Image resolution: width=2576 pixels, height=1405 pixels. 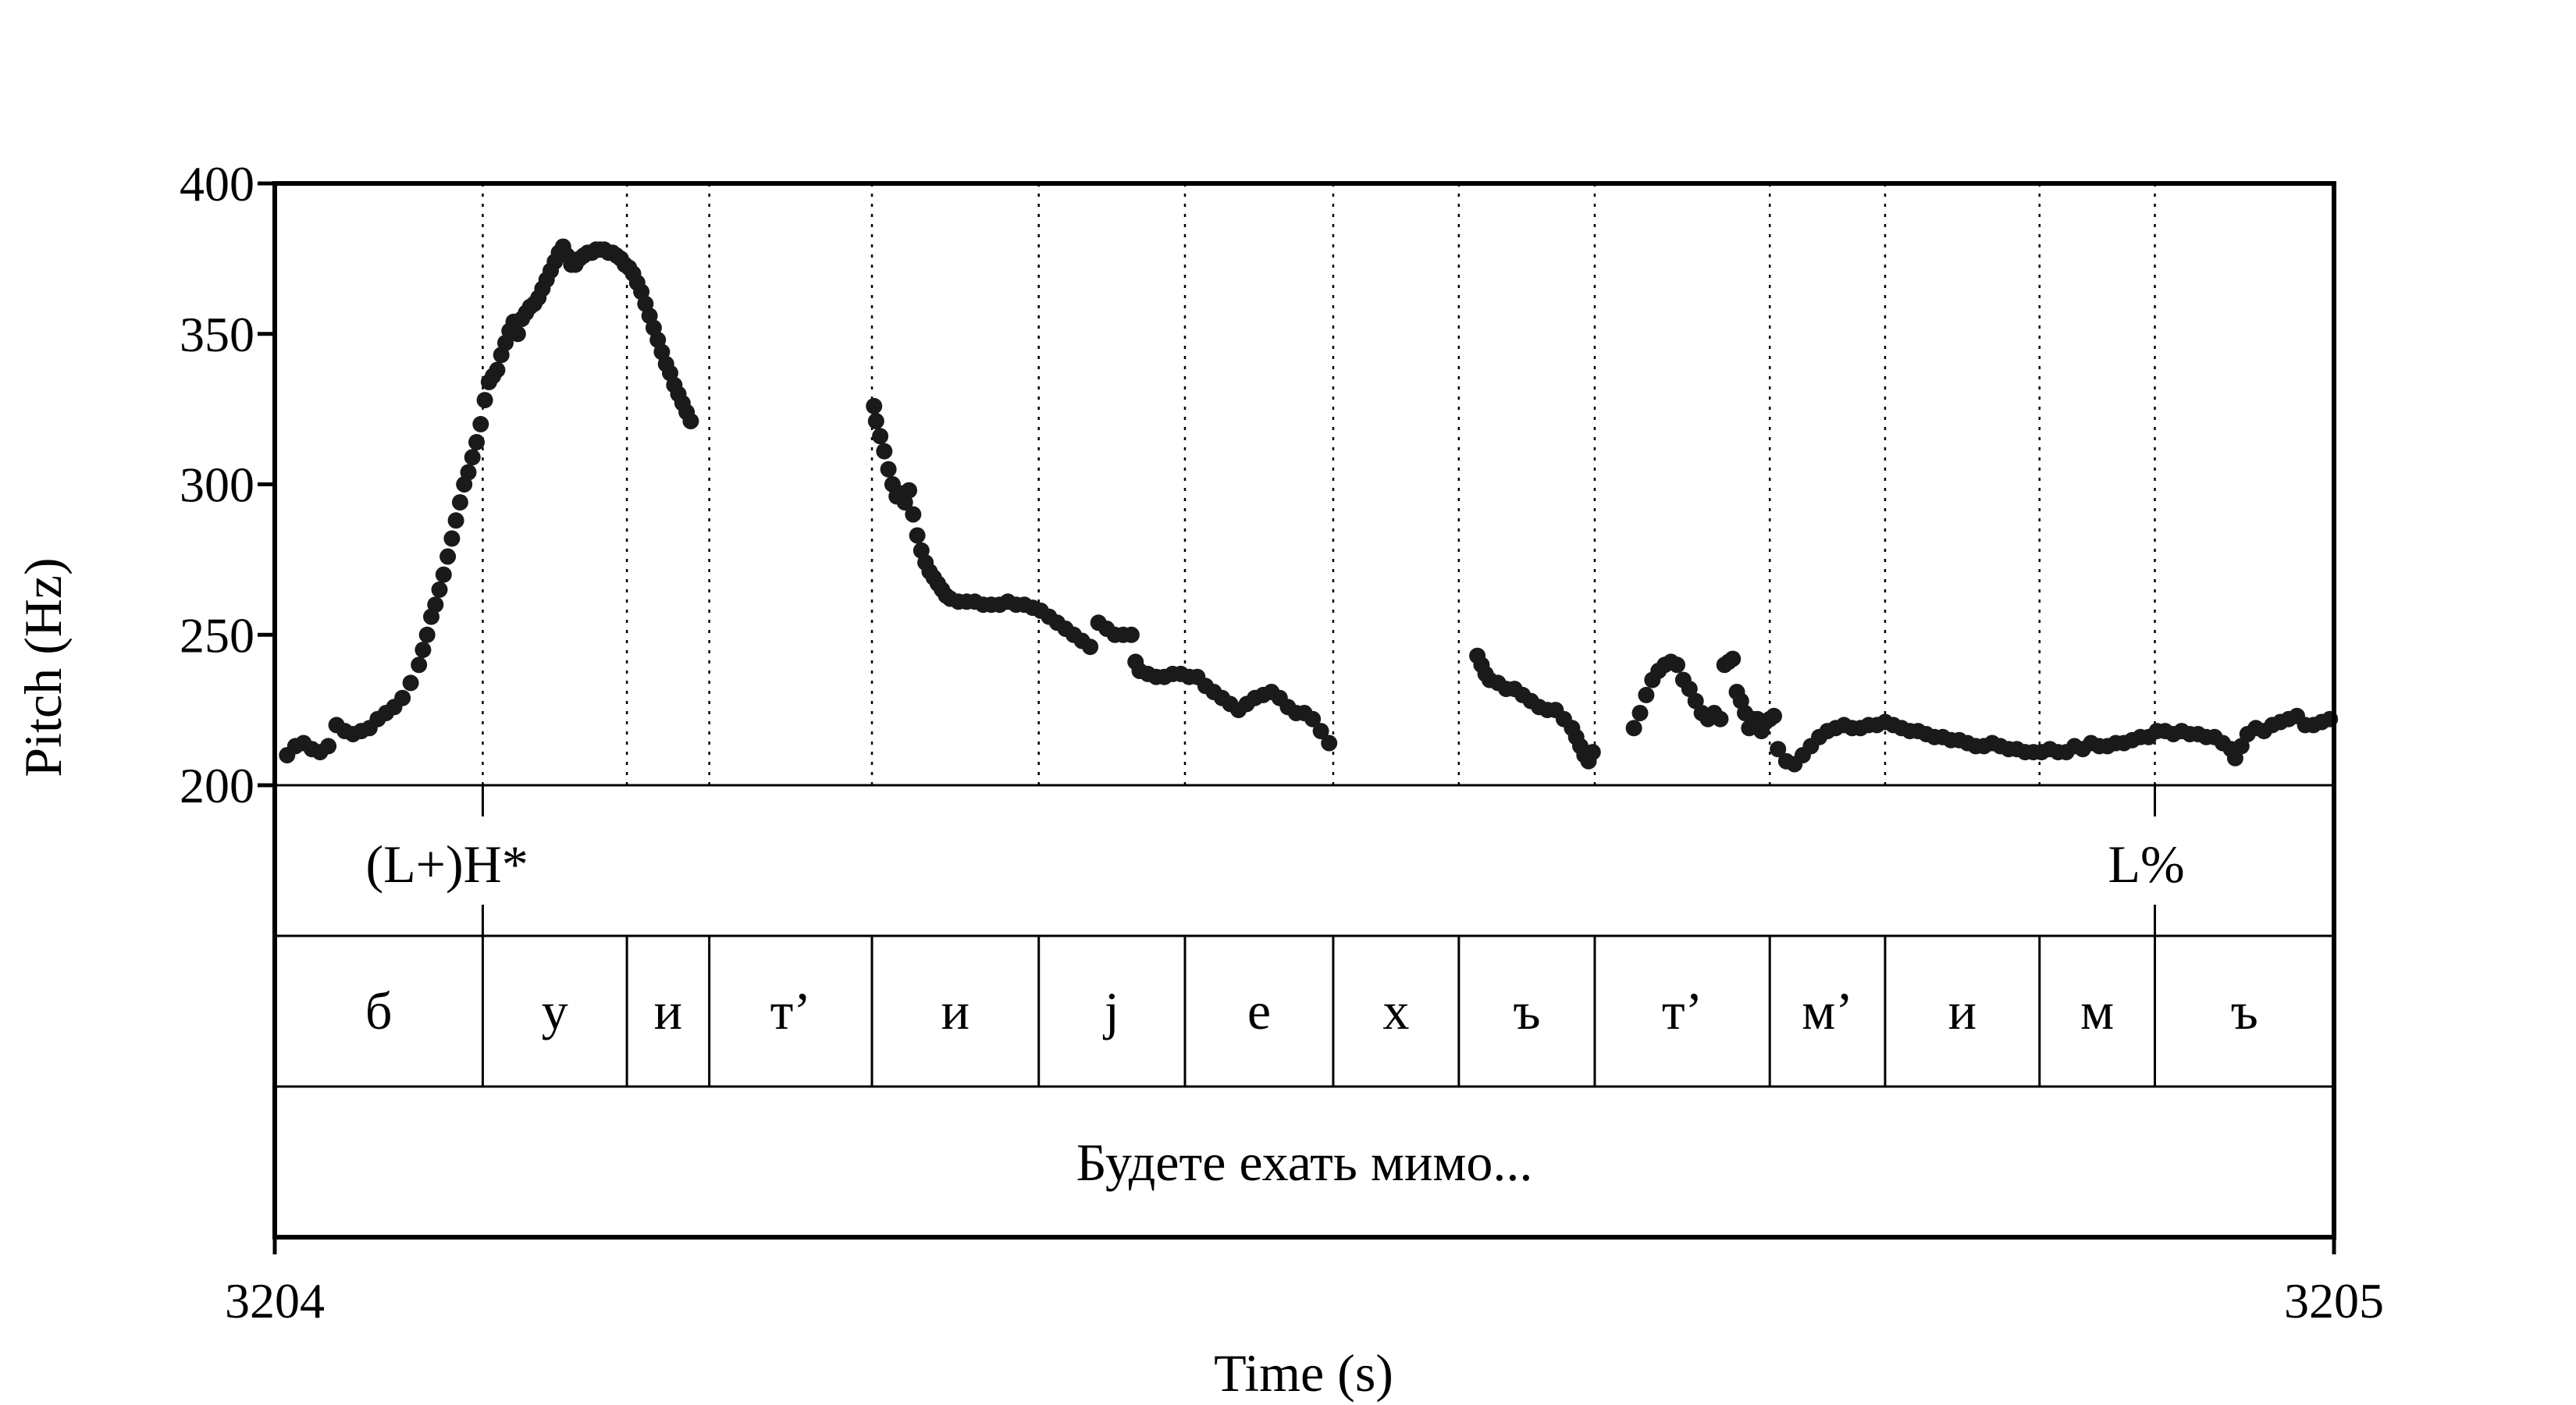 I want to click on y-tick-label: 350, so click(x=217, y=335).